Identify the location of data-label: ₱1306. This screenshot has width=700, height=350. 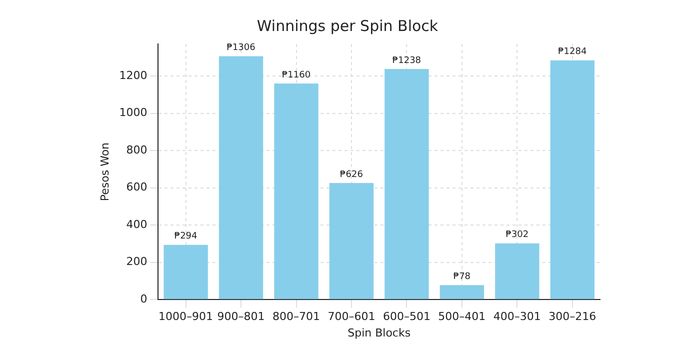
(241, 48).